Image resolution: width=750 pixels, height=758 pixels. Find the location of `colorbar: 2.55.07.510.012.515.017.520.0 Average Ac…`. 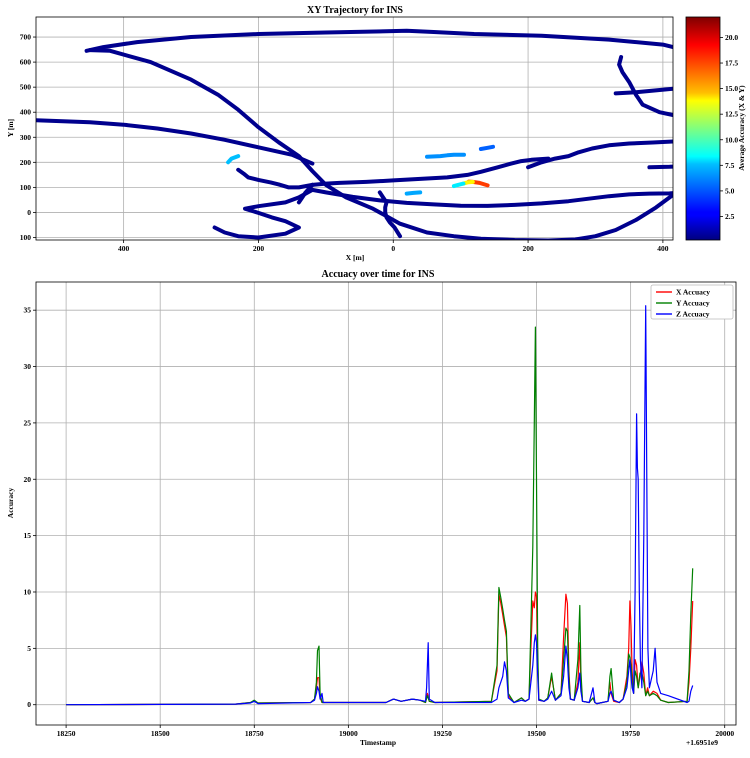

colorbar: 2.55.07.510.012.515.017.520.0 Average Ac… is located at coordinates (716, 128).